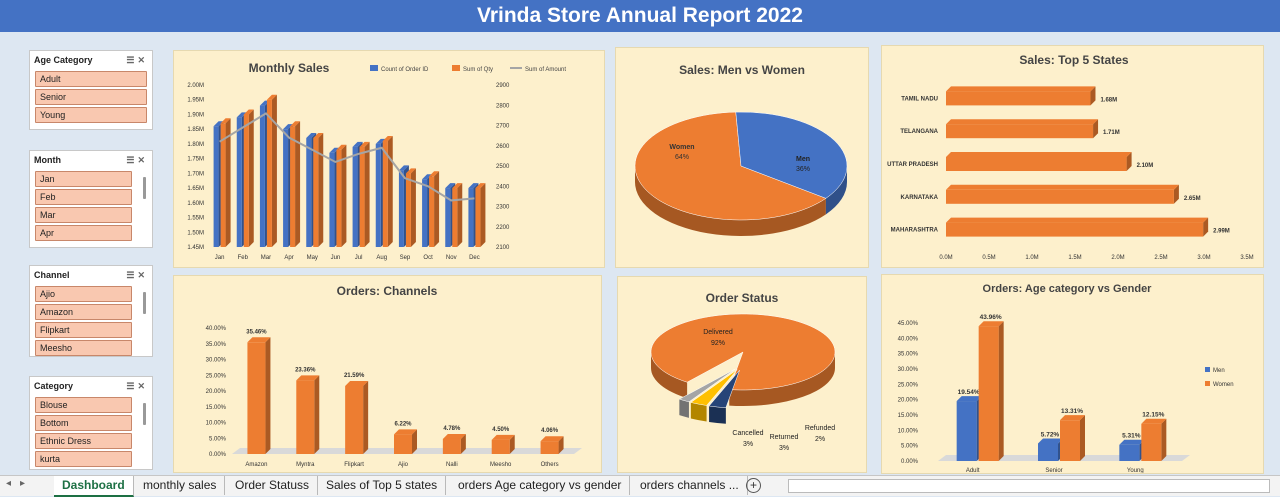  I want to click on slicer-item: Jan, so click(83, 179).